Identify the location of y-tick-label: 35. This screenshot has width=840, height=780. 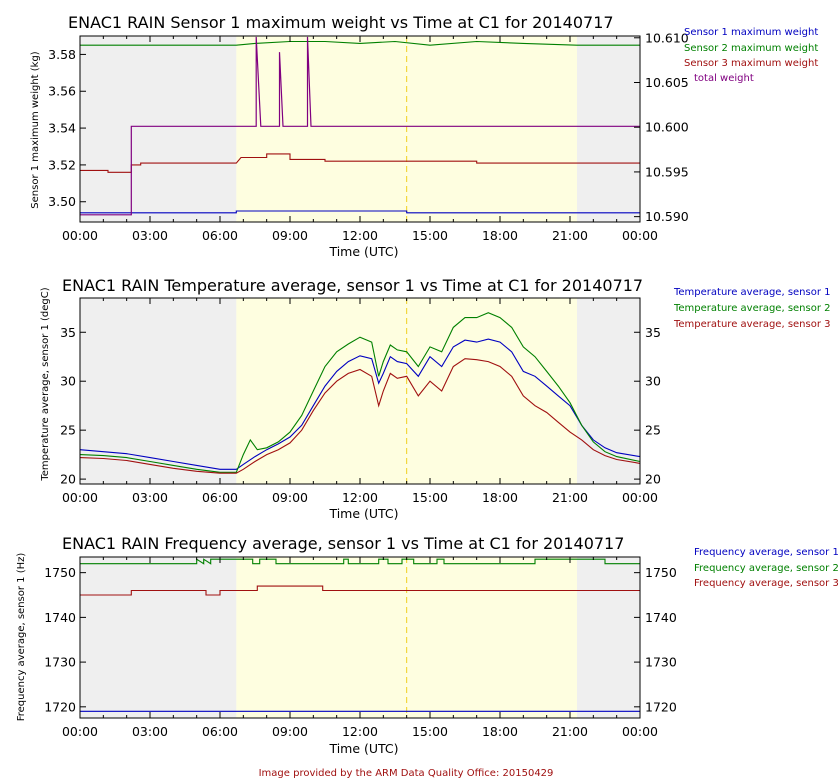
(68, 332).